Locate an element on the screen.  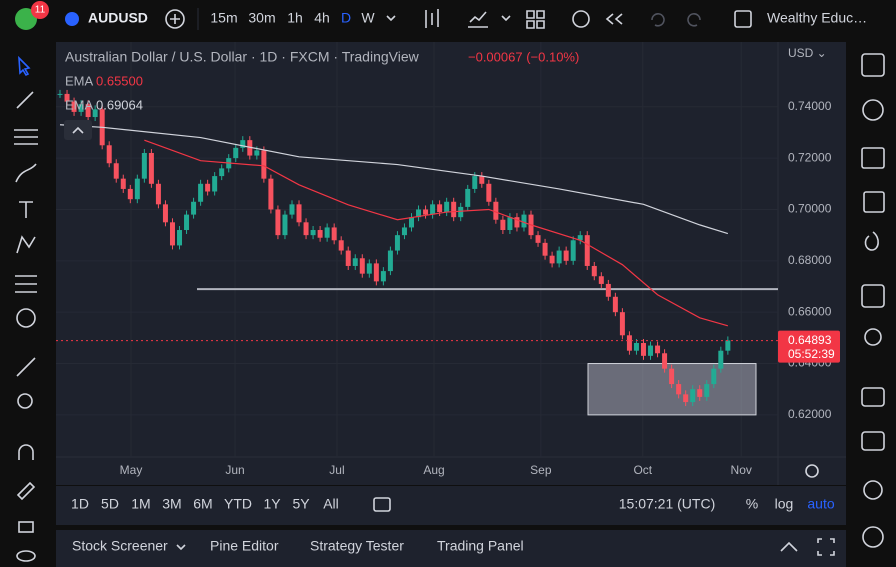
hide-tool is located at coordinates (26, 556).